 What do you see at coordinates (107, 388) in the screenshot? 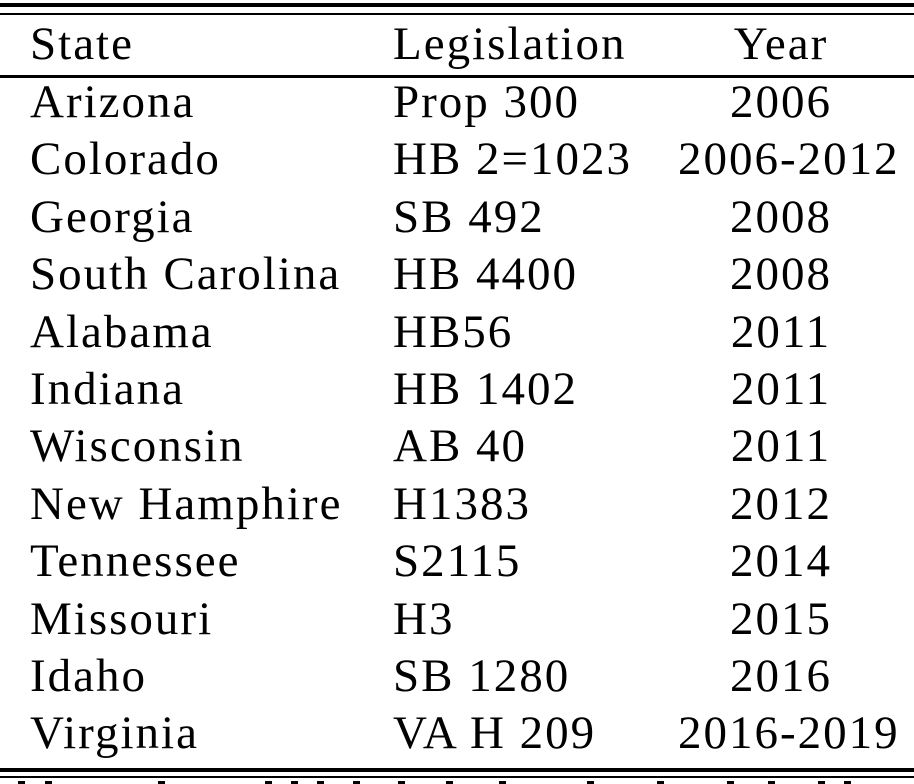
I see `cell-state: Indiana` at bounding box center [107, 388].